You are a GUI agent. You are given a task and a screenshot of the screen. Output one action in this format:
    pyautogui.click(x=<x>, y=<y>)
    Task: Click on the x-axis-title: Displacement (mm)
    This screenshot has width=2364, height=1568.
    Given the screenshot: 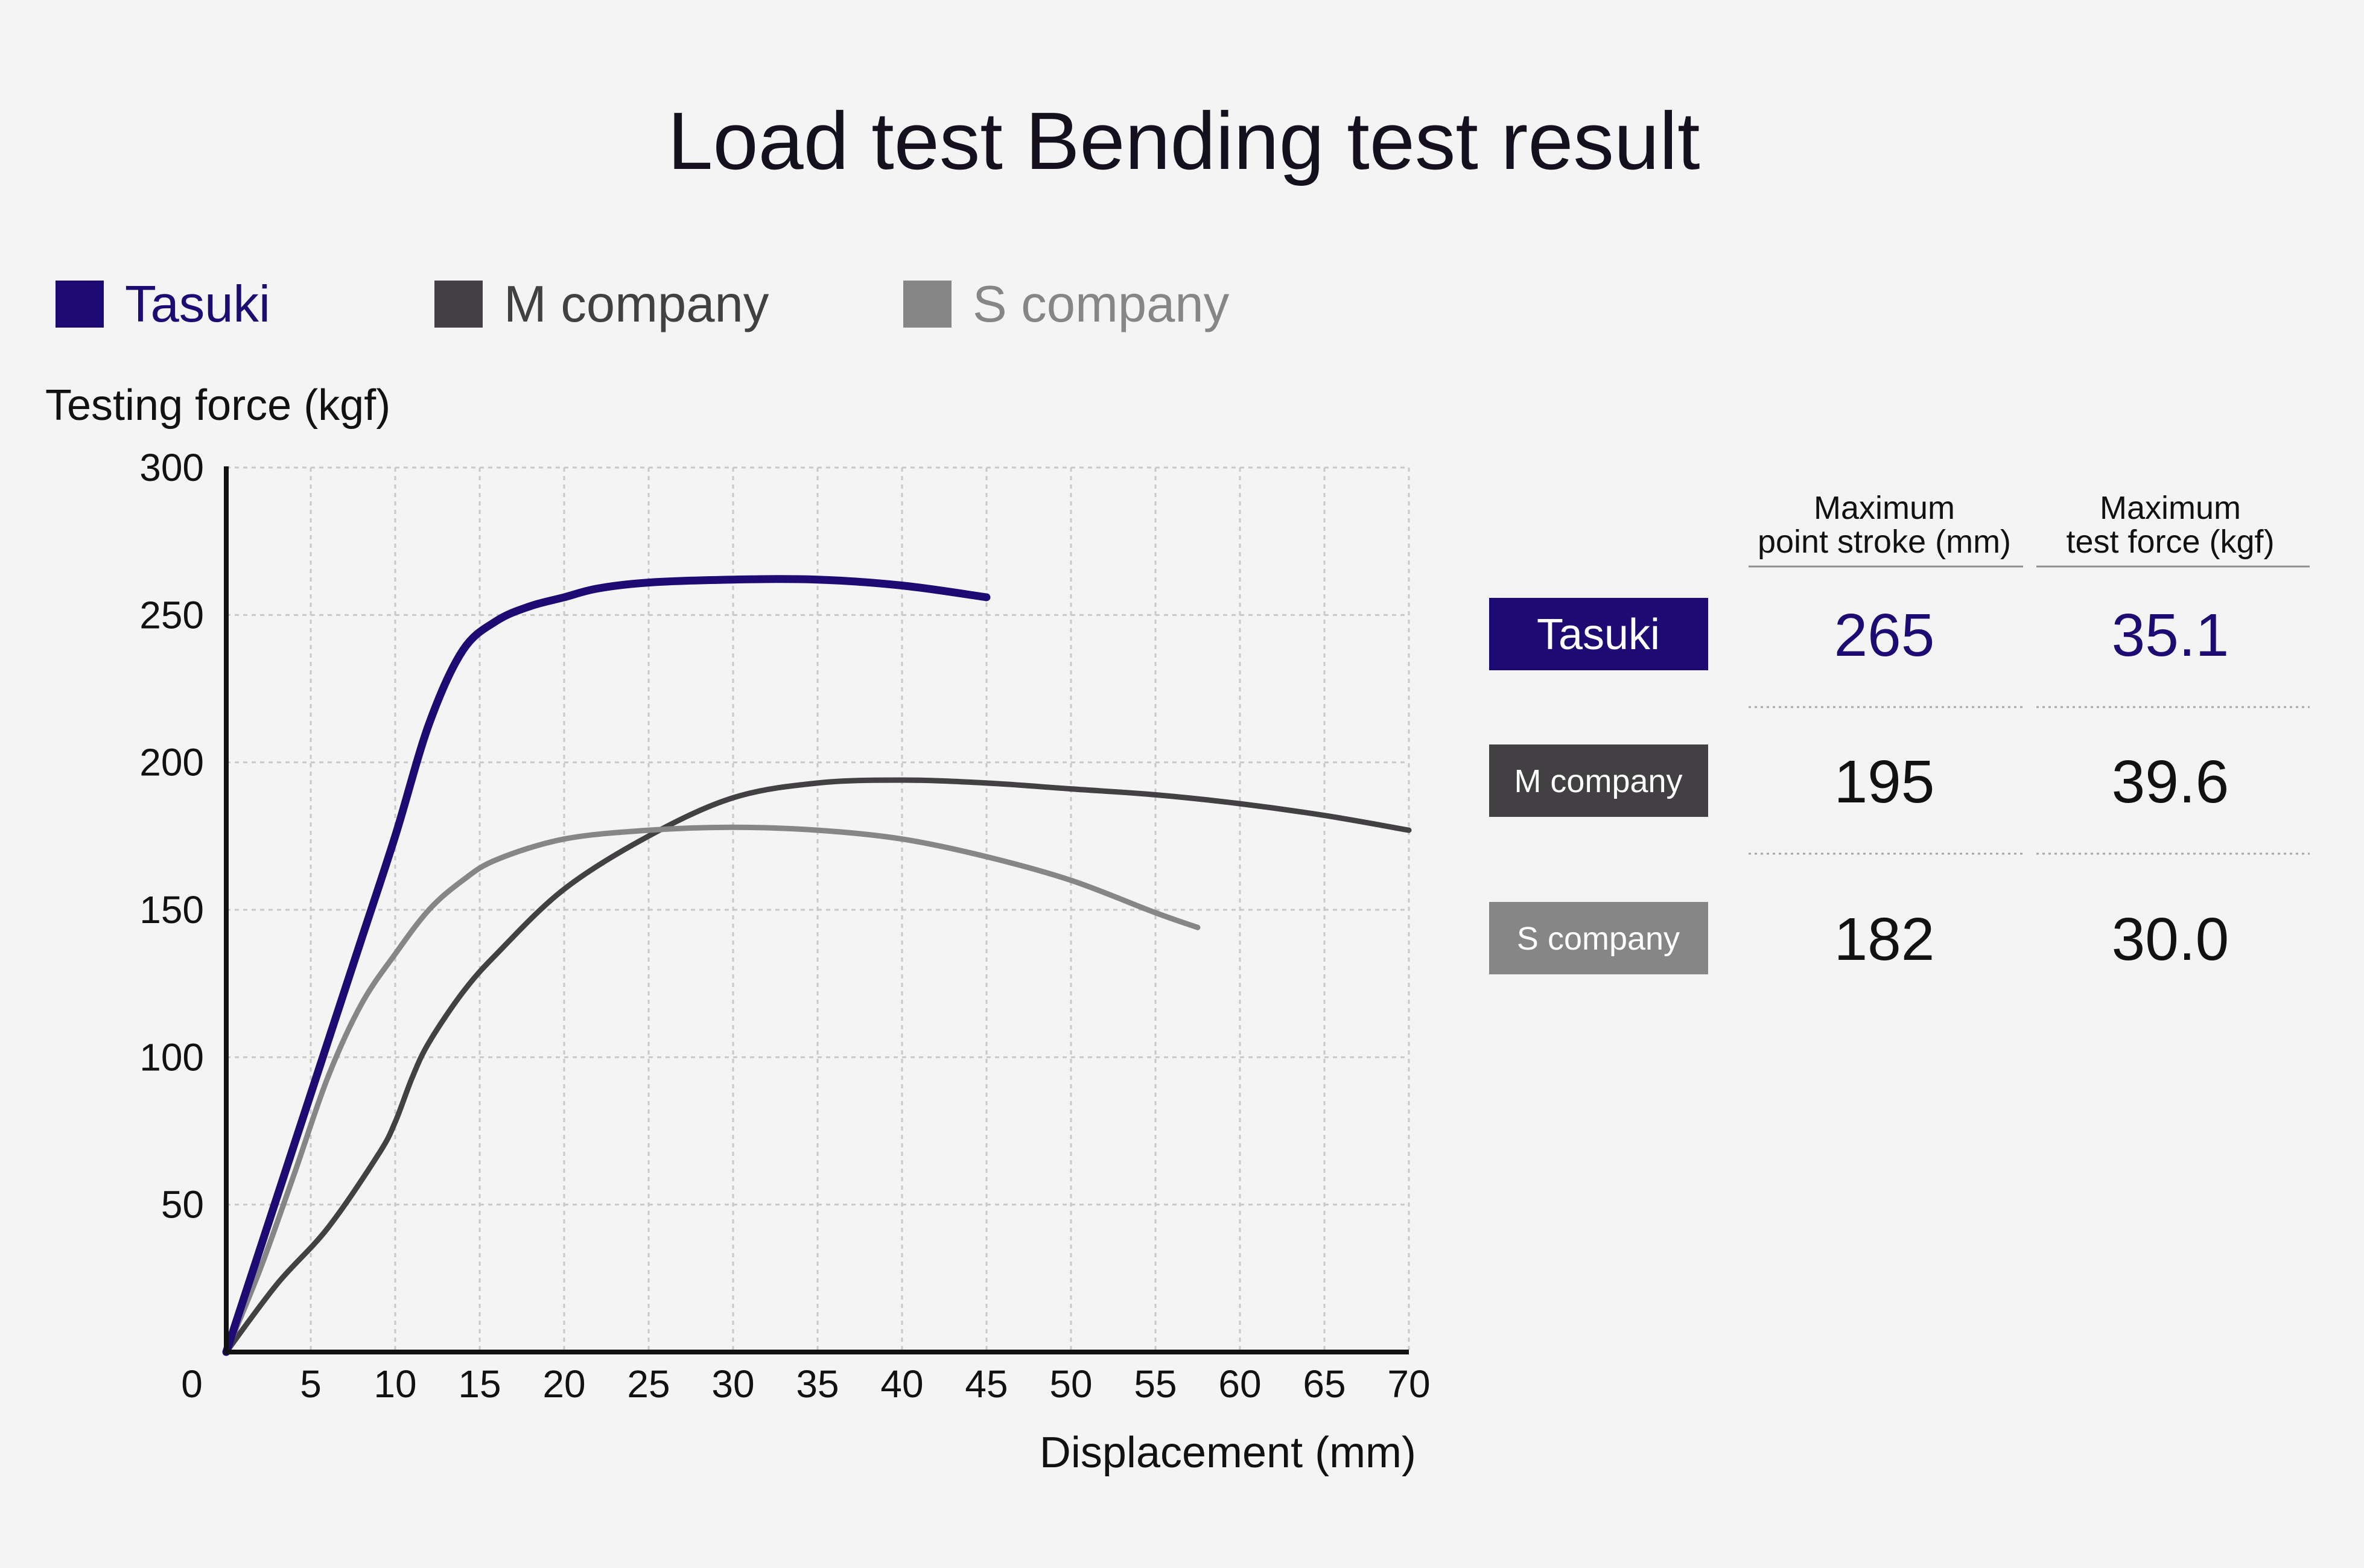 What is the action you would take?
    pyautogui.click(x=1228, y=1453)
    